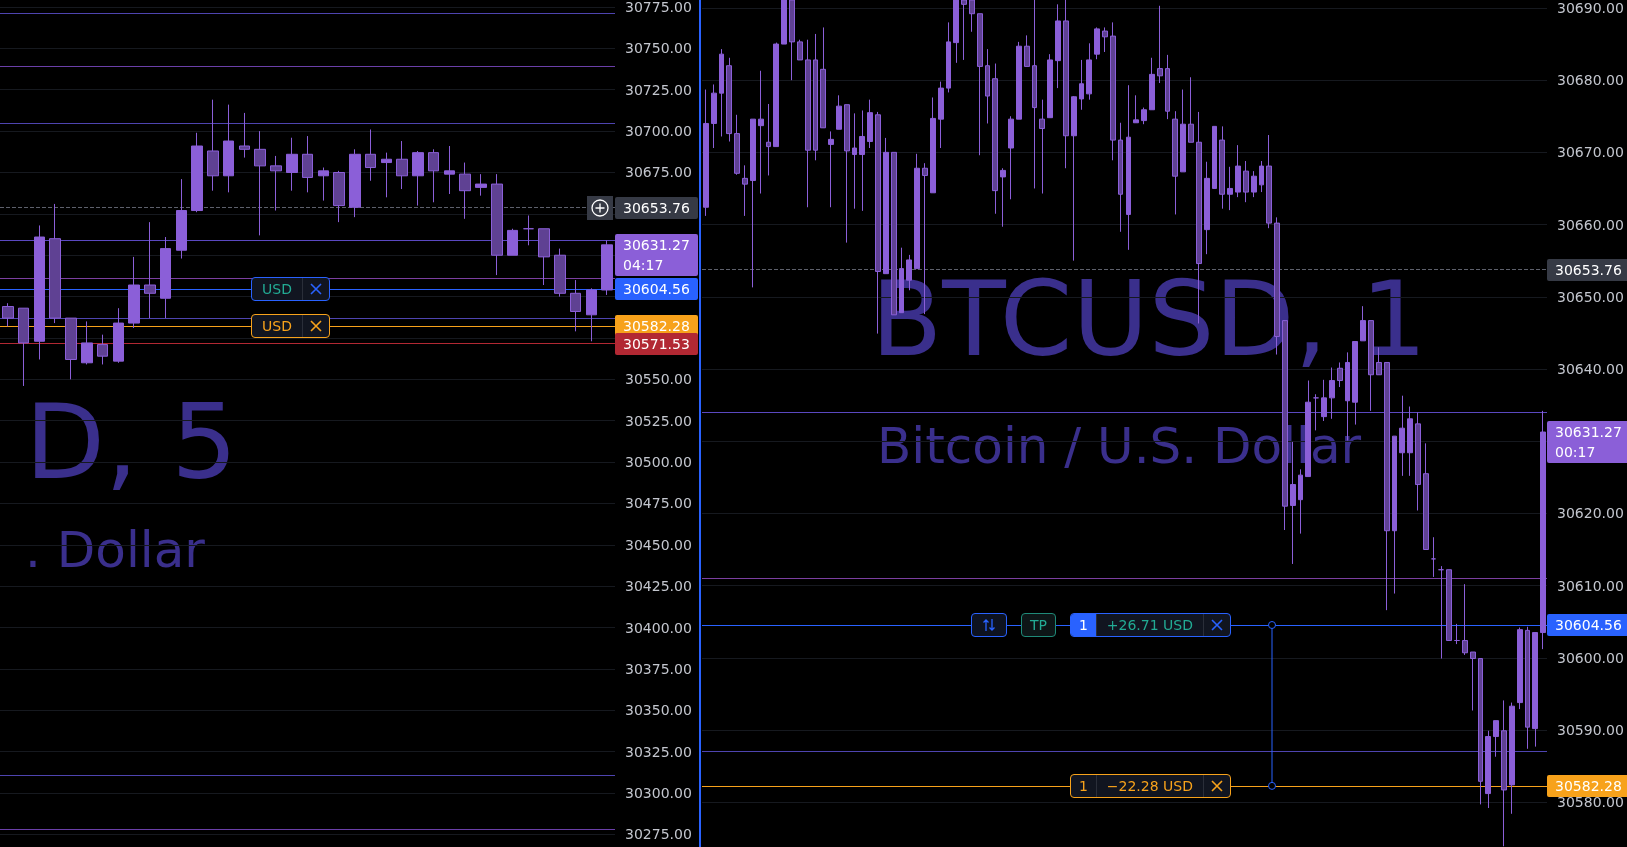  Describe the element at coordinates (658, 7) in the screenshot. I see `y-tick-label: 30775.00` at that location.